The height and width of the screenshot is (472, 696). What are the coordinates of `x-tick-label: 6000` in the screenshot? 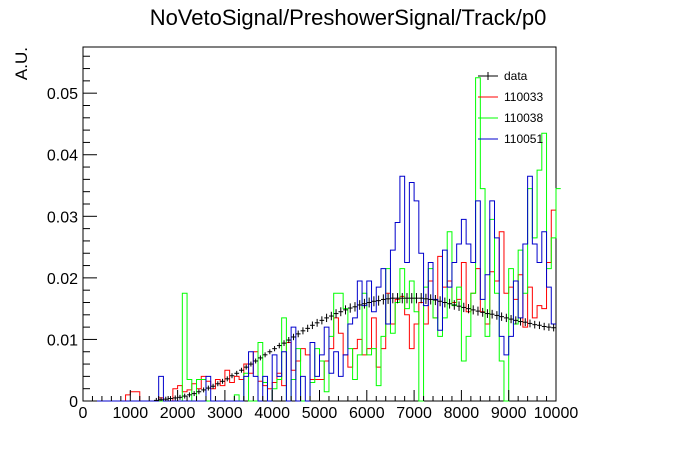 It's located at (367, 413).